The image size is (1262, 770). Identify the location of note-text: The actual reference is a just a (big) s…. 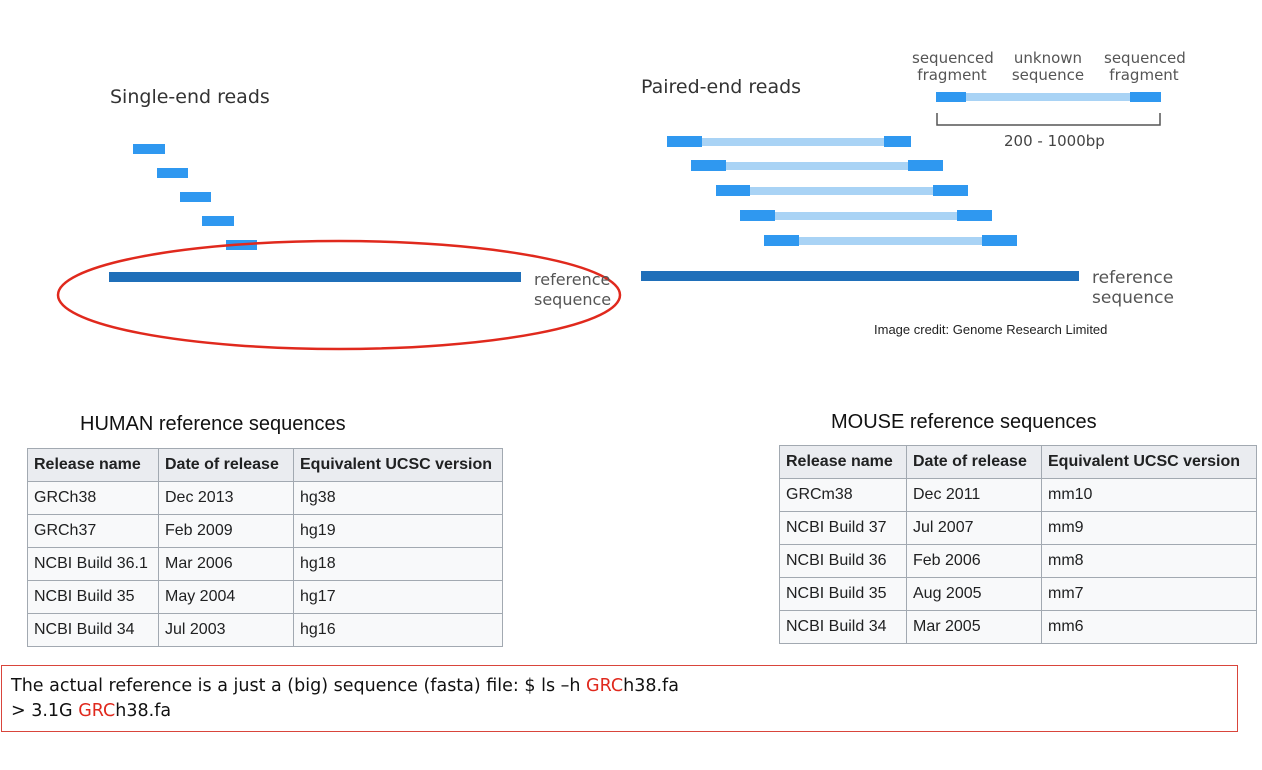
(299, 686).